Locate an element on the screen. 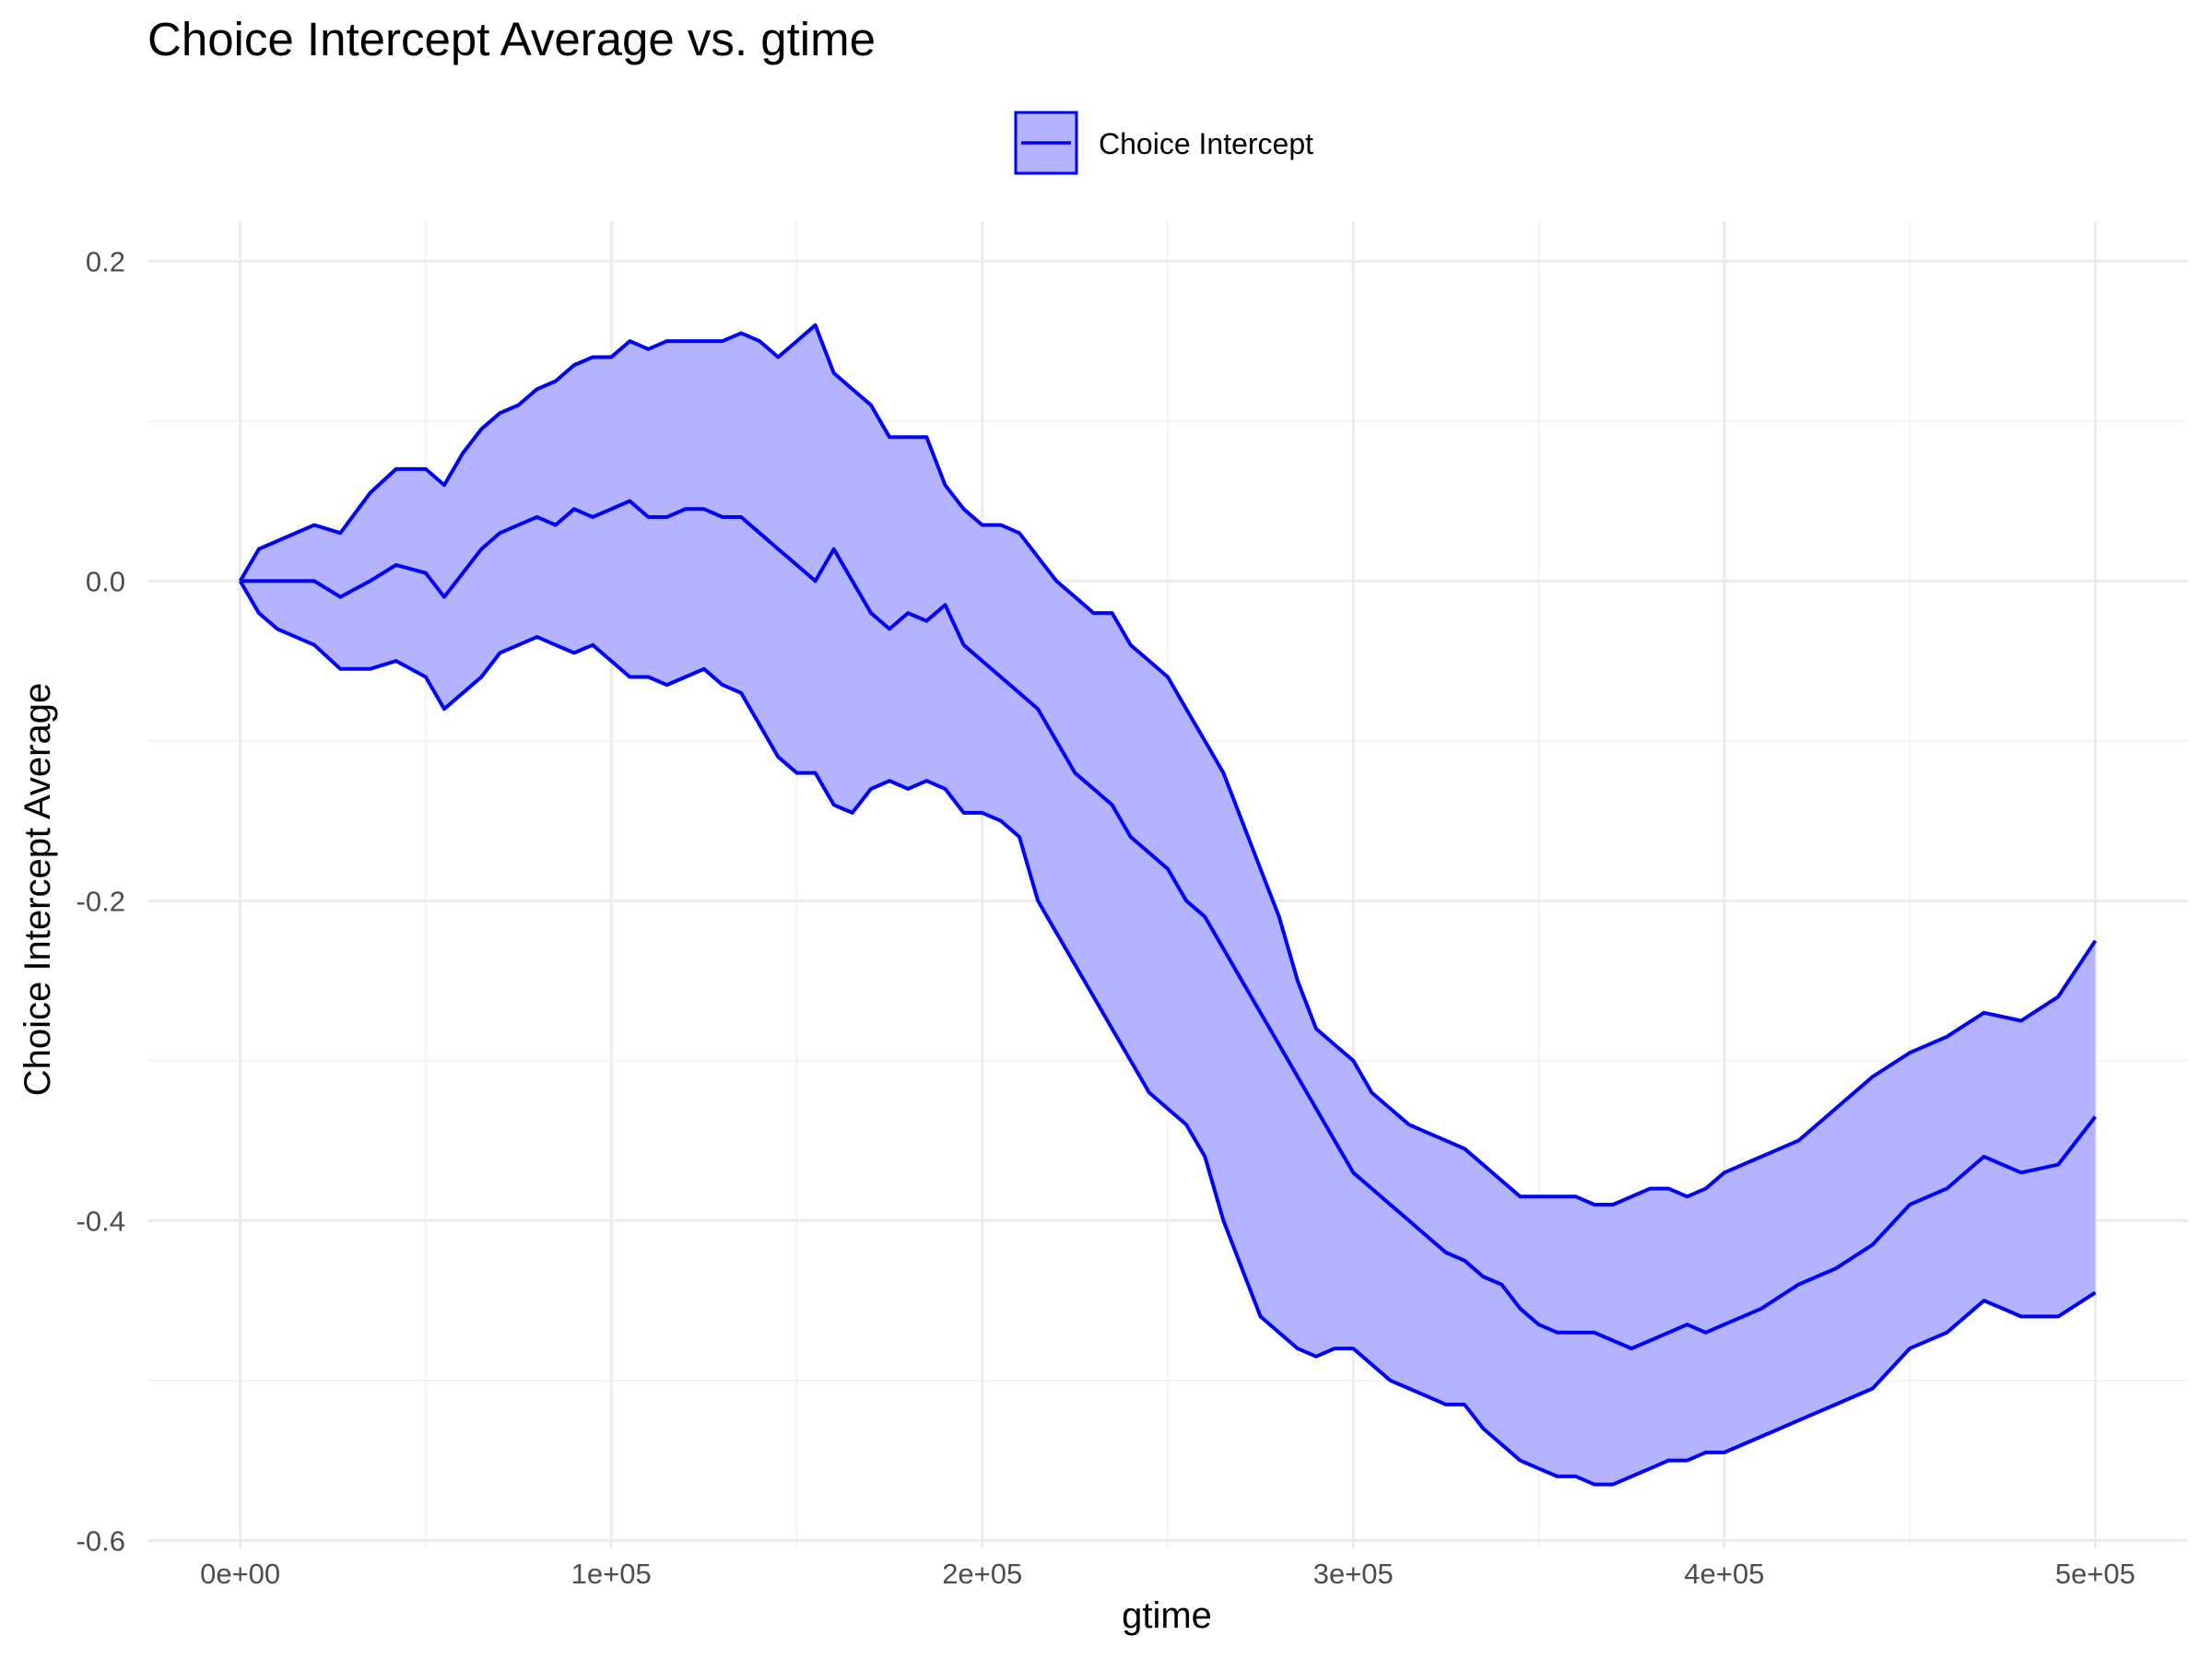 The width and height of the screenshot is (2212, 1659). y-tick-label: 0.0 is located at coordinates (105, 581).